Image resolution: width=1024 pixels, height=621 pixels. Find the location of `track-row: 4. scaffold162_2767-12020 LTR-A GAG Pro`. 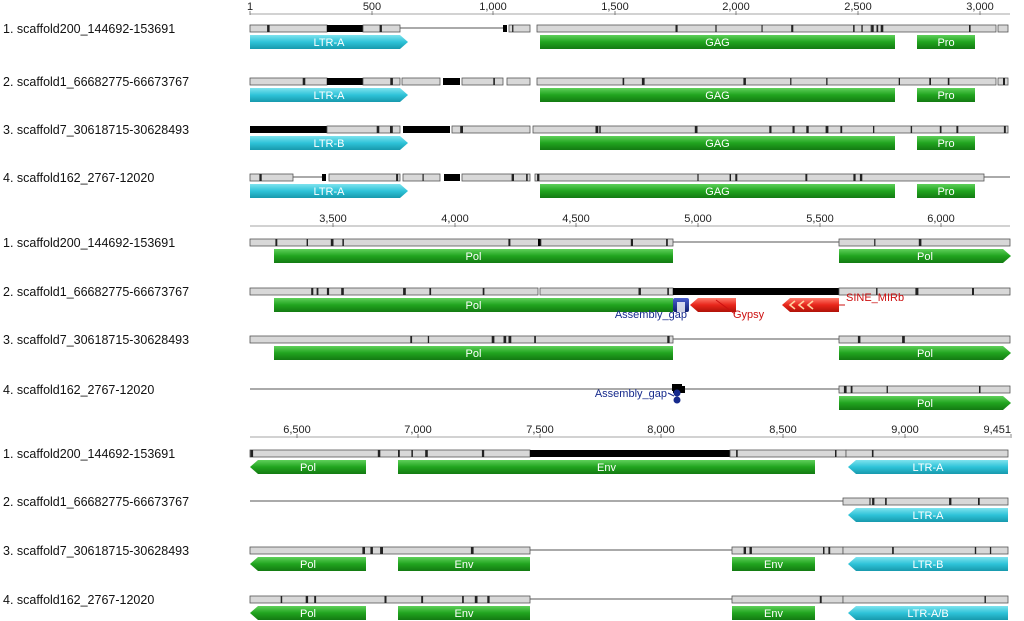

track-row: 4. scaffold162_2767-12020 LTR-A GAG Pro is located at coordinates (506, 184).